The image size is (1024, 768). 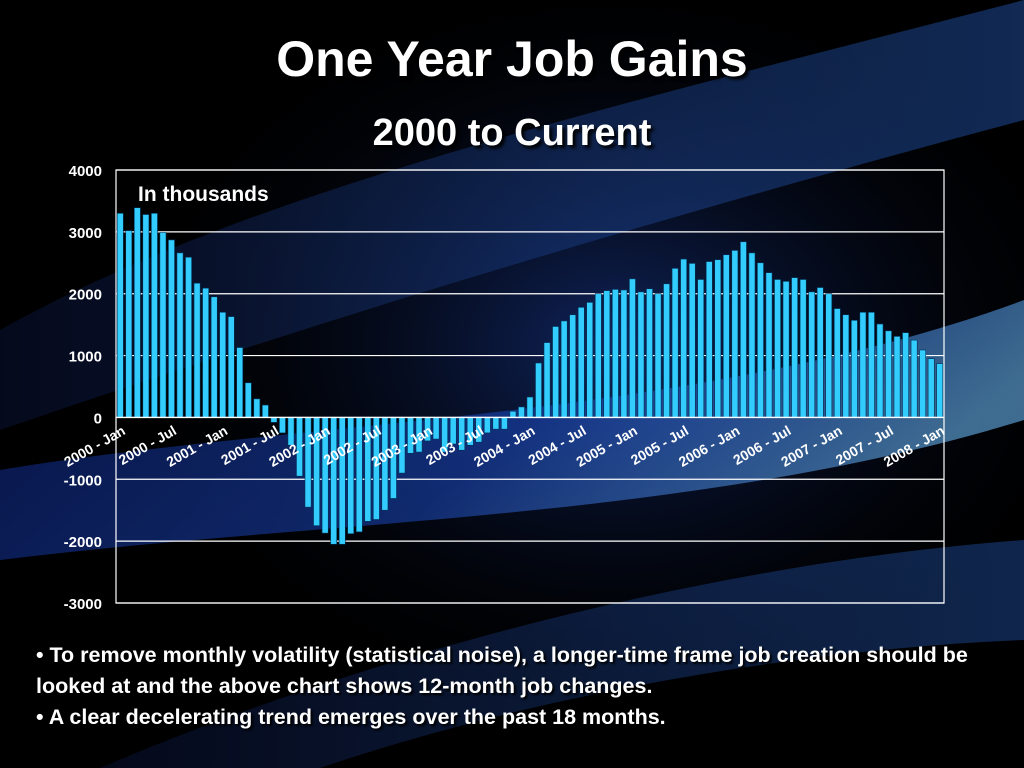 I want to click on y-tick-label: 2000, so click(x=85, y=295).